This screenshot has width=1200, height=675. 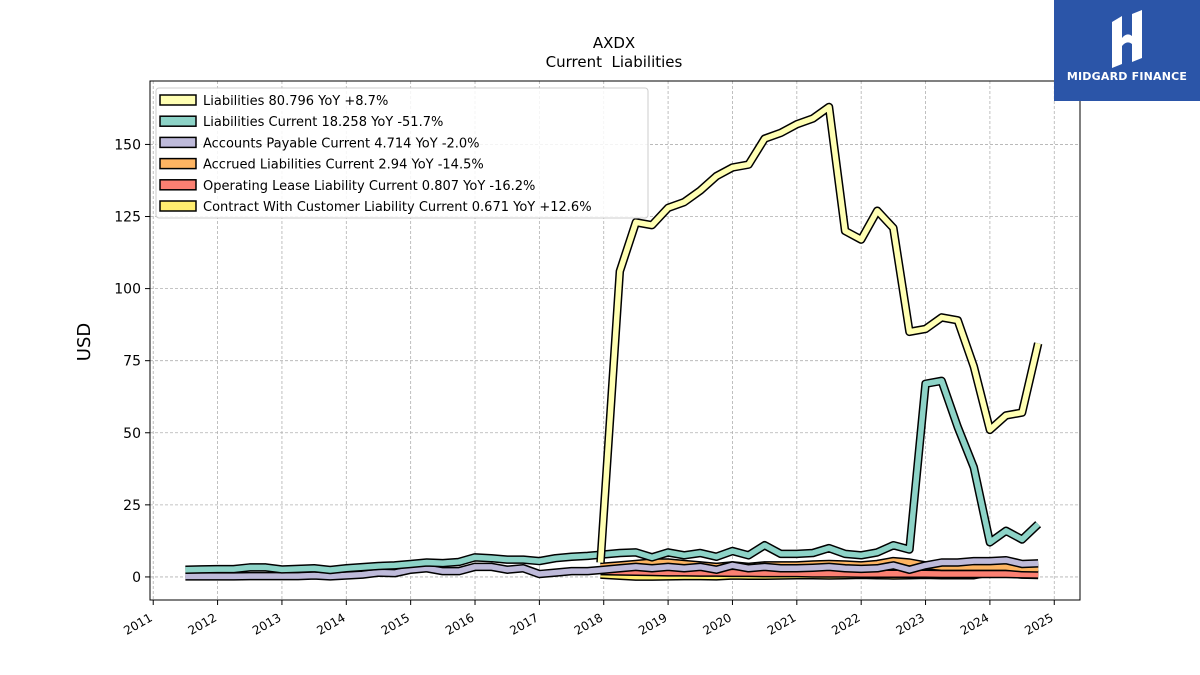 What do you see at coordinates (132, 434) in the screenshot?
I see `y-tick-label: 50` at bounding box center [132, 434].